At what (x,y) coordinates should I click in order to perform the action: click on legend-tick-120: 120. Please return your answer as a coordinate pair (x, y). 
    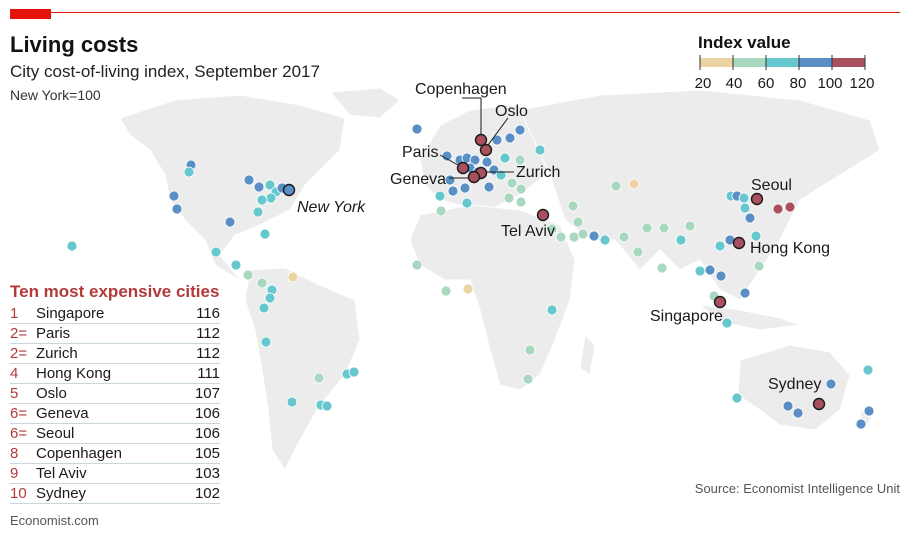
    Looking at the image, I should click on (861, 83).